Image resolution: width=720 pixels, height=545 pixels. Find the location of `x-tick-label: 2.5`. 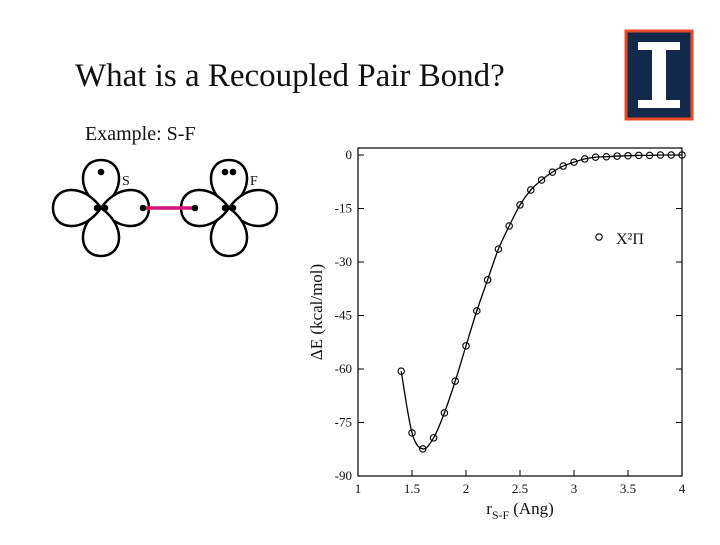

x-tick-label: 2.5 is located at coordinates (520, 488).